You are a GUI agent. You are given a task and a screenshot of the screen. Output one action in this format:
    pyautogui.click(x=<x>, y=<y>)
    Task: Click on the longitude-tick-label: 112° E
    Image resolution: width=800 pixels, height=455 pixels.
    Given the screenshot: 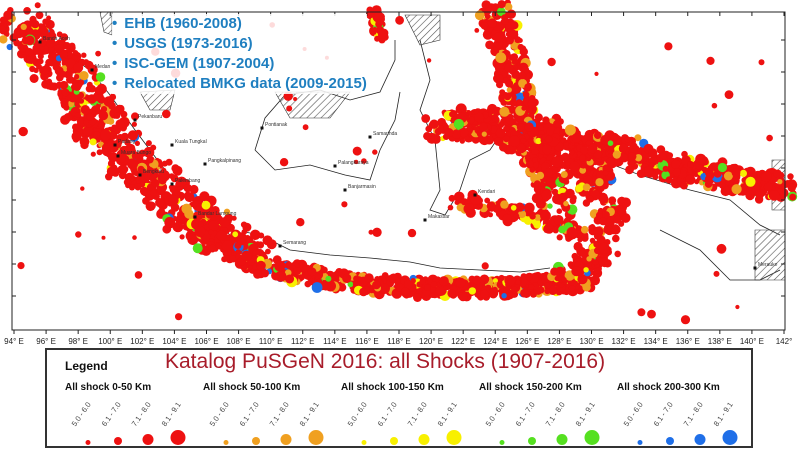 What is the action you would take?
    pyautogui.click(x=303, y=341)
    